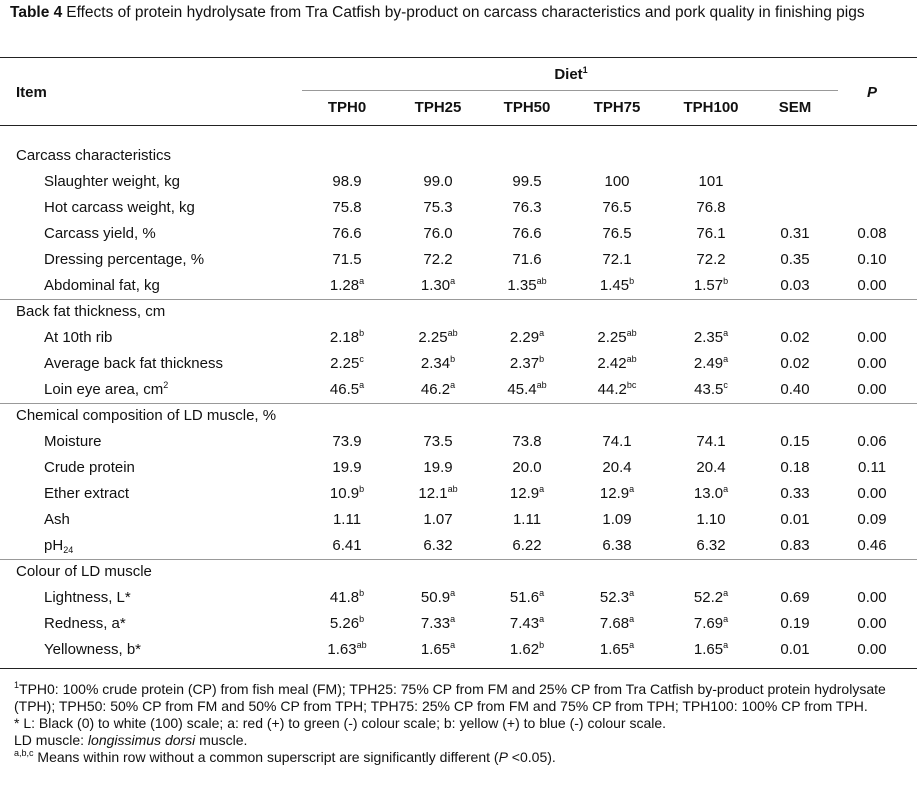 This screenshot has width=917, height=800. I want to click on text: 1.45, so click(614, 285).